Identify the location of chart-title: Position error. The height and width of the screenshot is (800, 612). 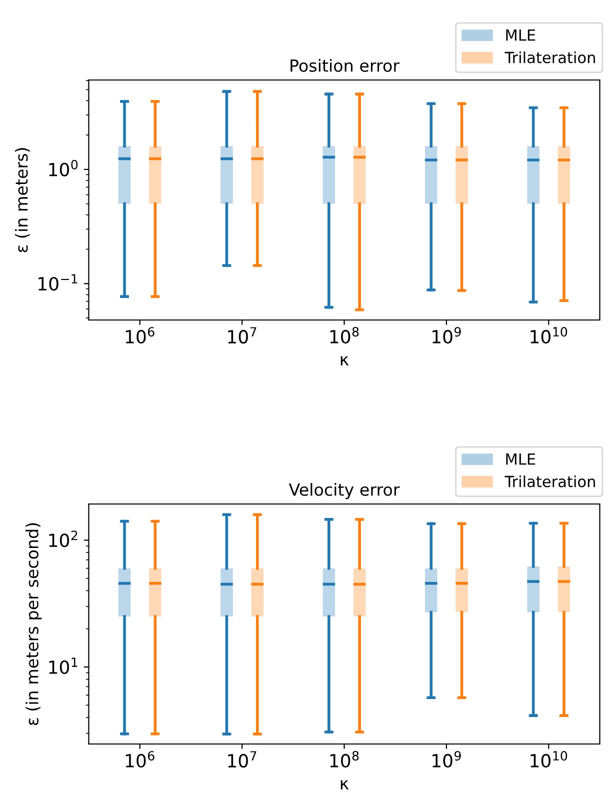
(345, 65).